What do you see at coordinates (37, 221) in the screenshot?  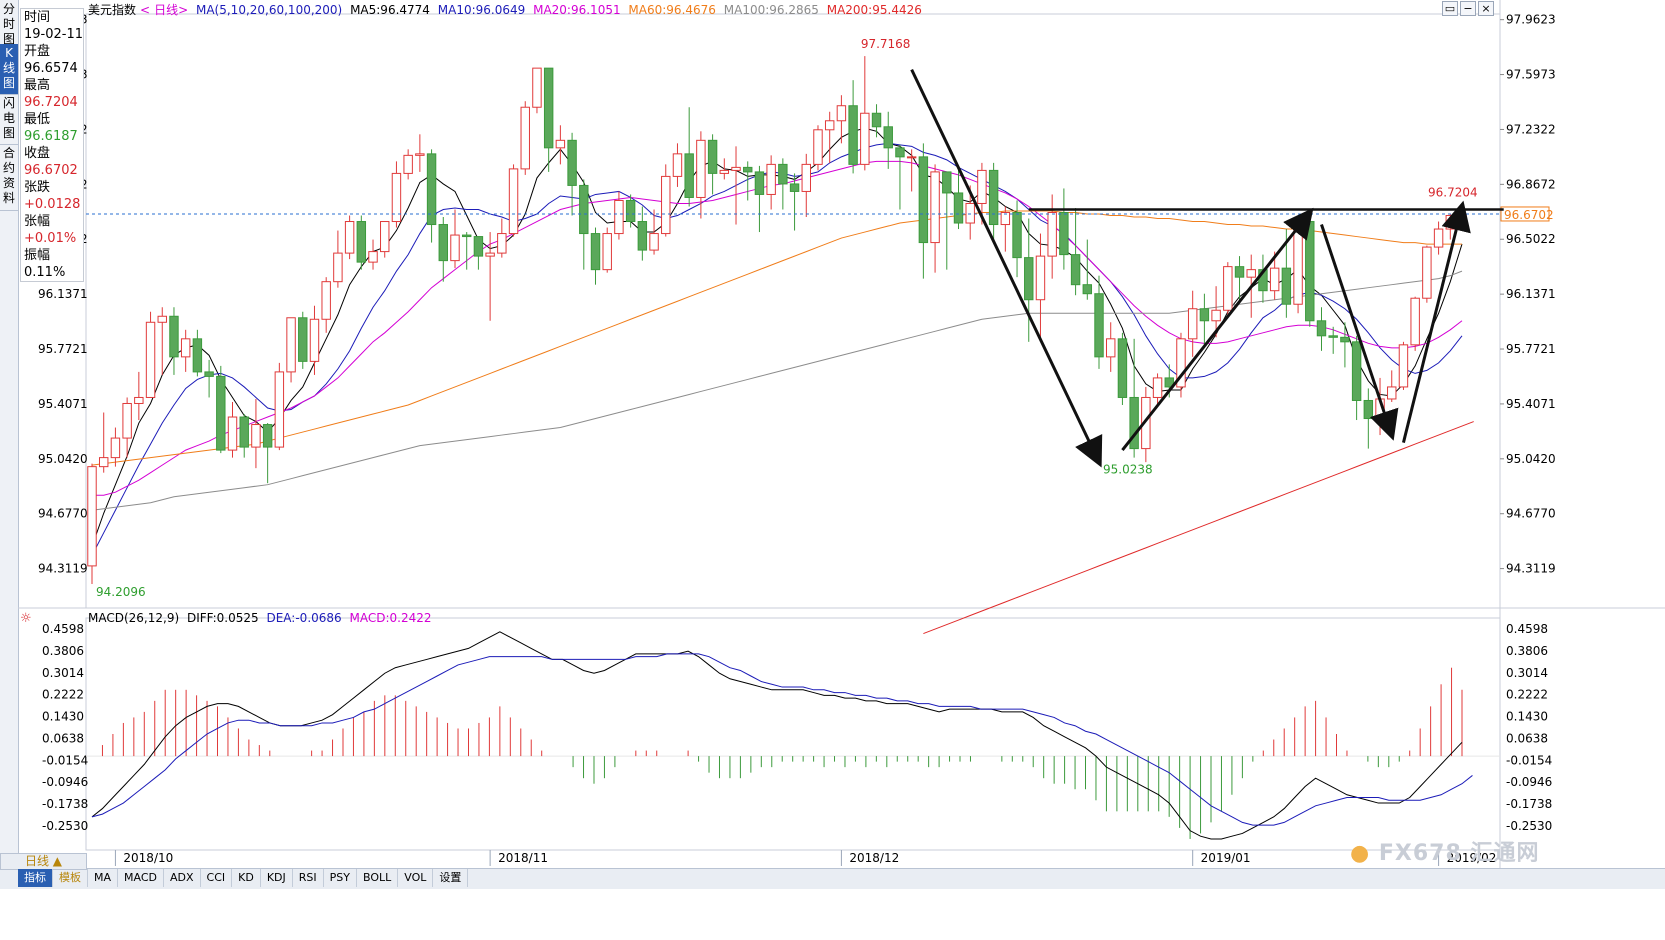 I see `pct-label: 张幅` at bounding box center [37, 221].